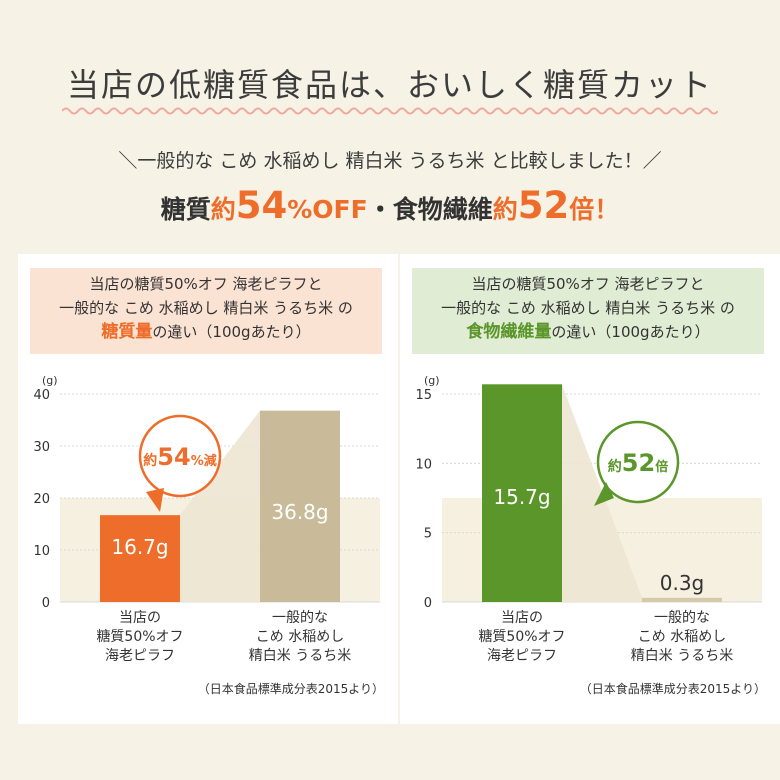  What do you see at coordinates (423, 395) in the screenshot?
I see `y-tick-label: 15` at bounding box center [423, 395].